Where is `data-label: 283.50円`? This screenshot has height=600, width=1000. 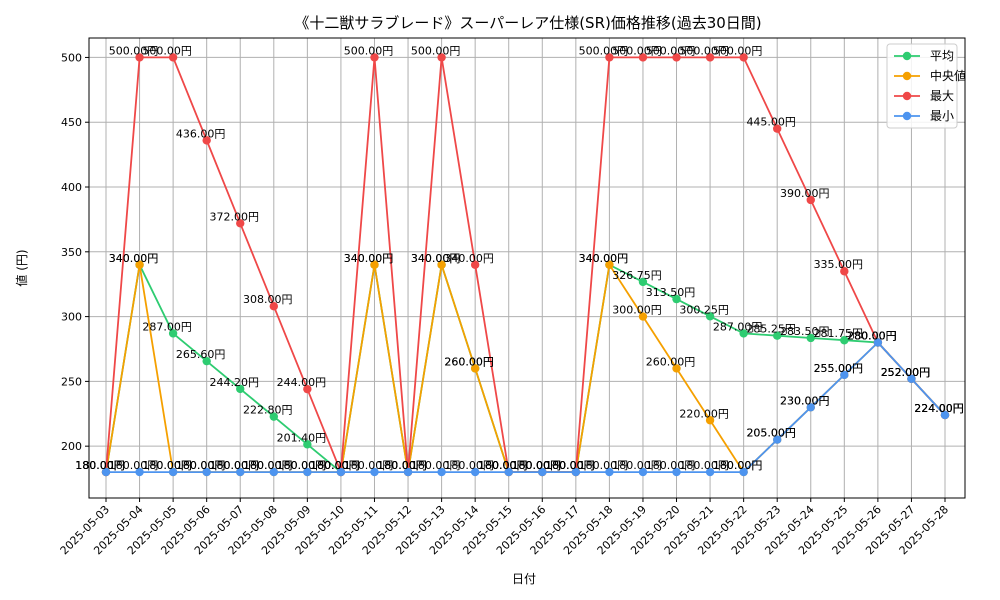
data-label: 283.50円 is located at coordinates (805, 331).